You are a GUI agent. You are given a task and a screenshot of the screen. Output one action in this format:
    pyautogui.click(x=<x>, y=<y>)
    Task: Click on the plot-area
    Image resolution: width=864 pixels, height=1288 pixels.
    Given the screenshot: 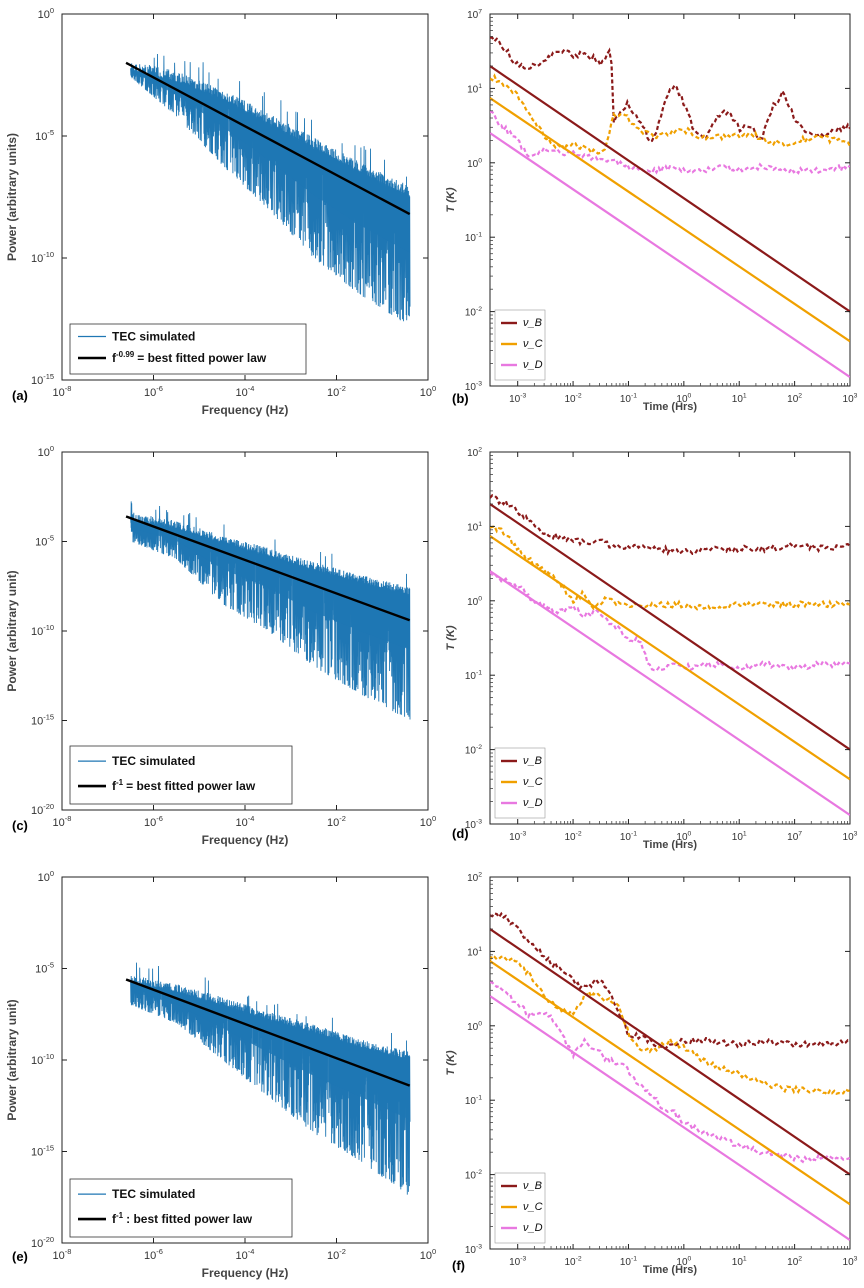 What is the action you would take?
    pyautogui.click(x=670, y=200)
    